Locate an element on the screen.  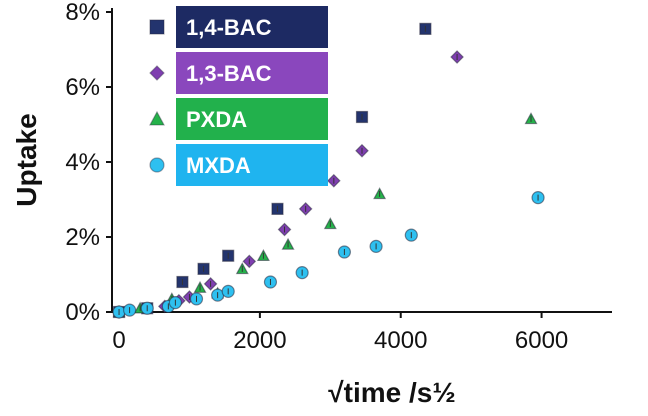
legend-entry: PXDA is located at coordinates (238, 119).